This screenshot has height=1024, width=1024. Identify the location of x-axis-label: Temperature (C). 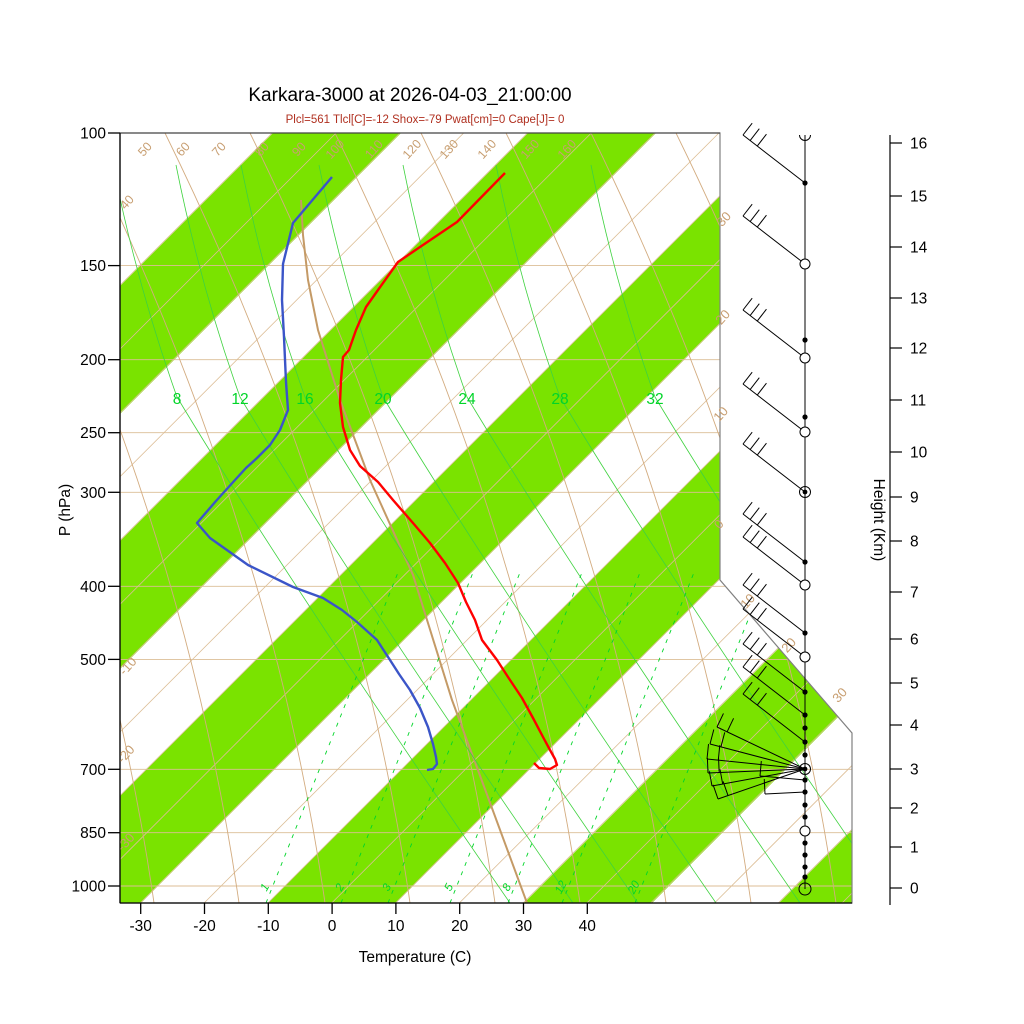
(415, 957).